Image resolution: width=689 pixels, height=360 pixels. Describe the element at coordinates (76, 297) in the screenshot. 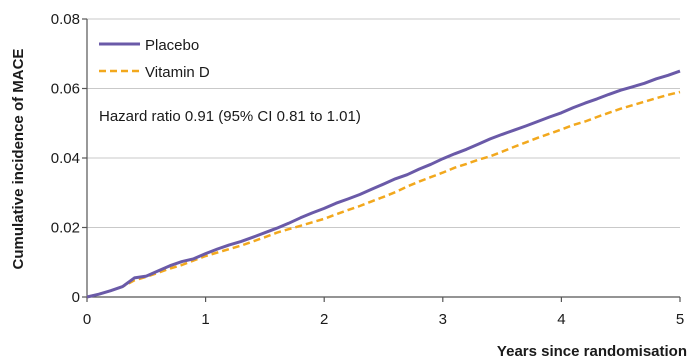

I see `y-tick-label-0: 0` at that location.